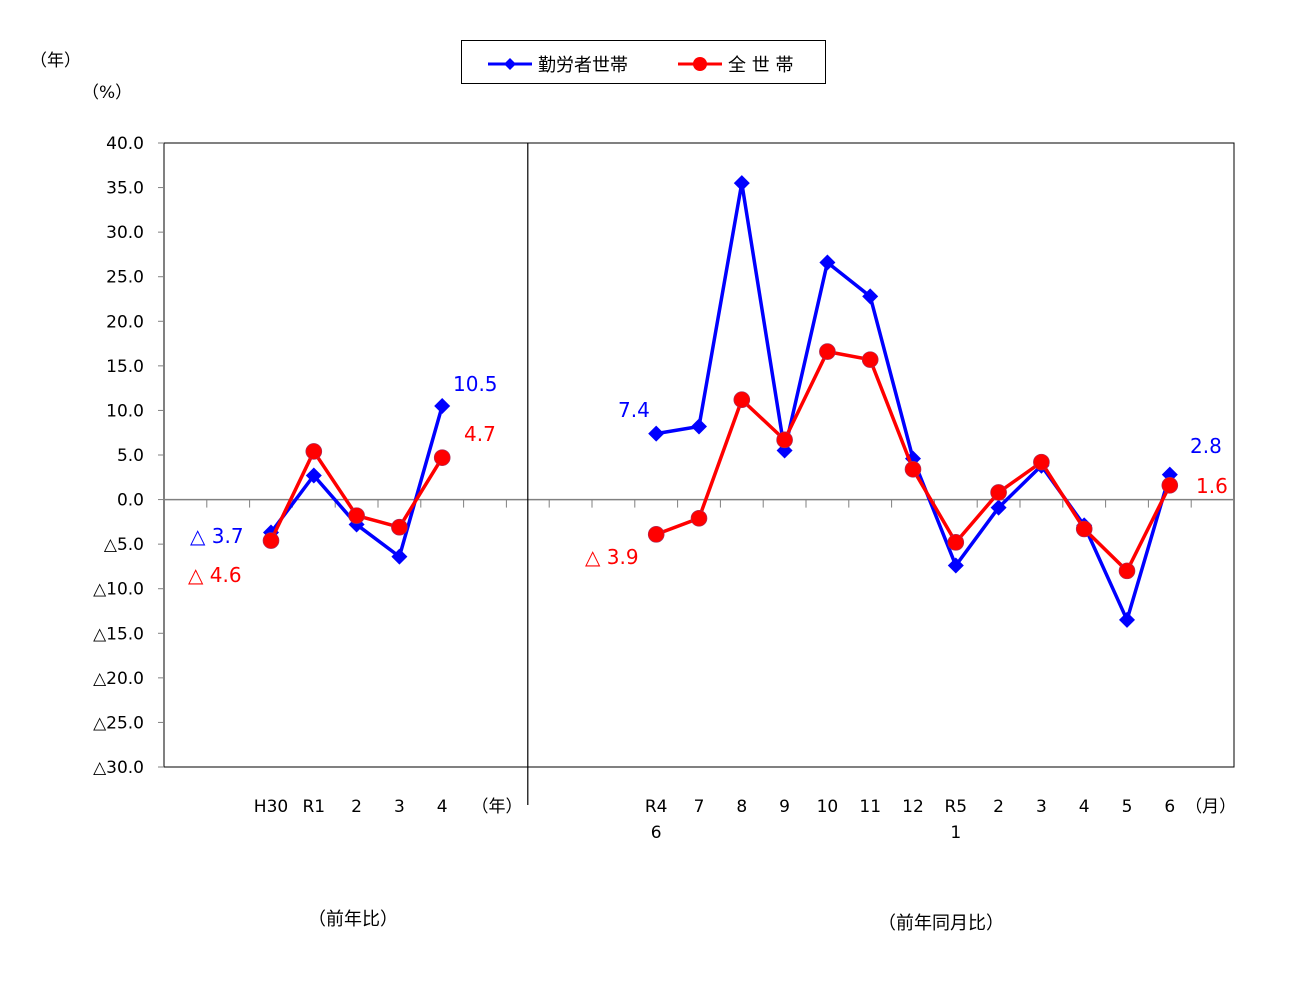 This screenshot has height=984, width=1307. What do you see at coordinates (741, 807) in the screenshot?
I see `x-tick-label: 8` at bounding box center [741, 807].